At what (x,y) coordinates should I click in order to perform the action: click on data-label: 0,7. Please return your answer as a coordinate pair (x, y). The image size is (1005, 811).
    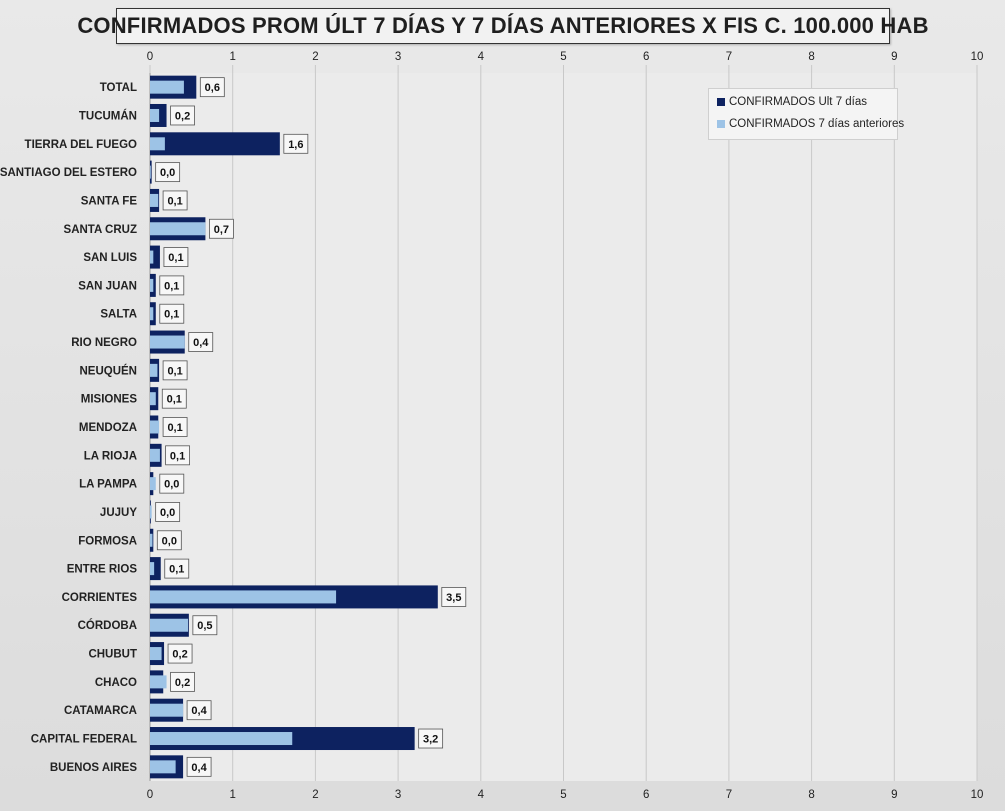
    Looking at the image, I should click on (221, 230).